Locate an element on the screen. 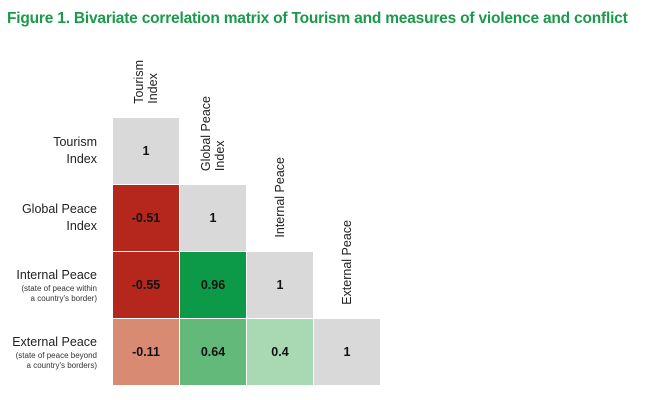 The width and height of the screenshot is (652, 400). matrix-cell-r3-c0: -0.11 is located at coordinates (146, 352).